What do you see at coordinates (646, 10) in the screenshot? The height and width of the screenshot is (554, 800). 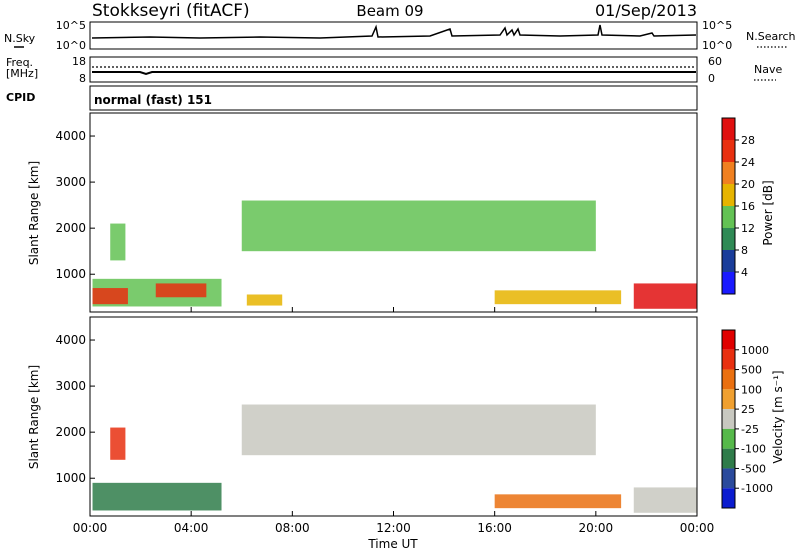 I see `date-label: 01/Sep/2013` at bounding box center [646, 10].